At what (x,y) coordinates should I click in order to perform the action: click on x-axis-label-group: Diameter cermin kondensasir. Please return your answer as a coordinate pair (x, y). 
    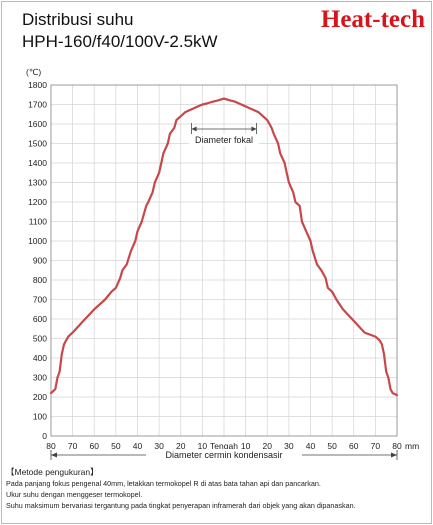
    Looking at the image, I should click on (224, 455).